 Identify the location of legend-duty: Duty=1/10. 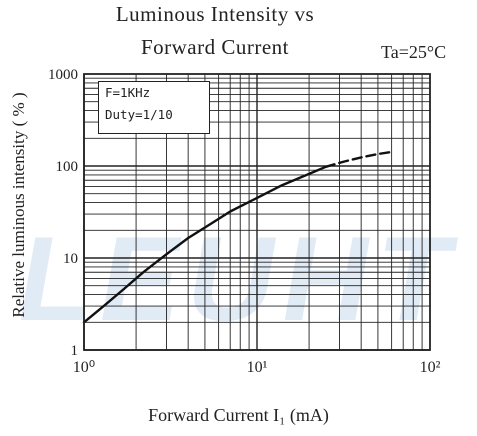
(139, 114).